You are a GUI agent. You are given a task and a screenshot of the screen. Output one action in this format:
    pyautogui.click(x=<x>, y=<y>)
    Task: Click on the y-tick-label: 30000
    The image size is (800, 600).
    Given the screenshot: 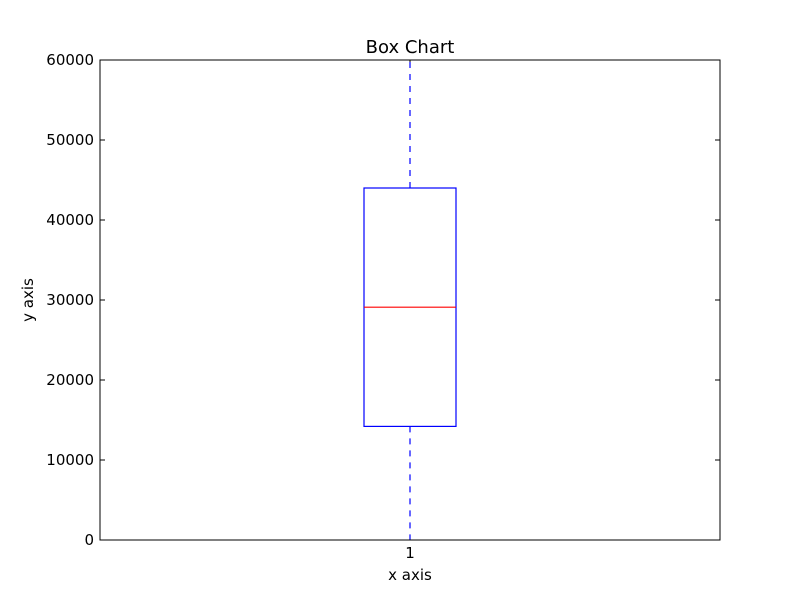 What is the action you would take?
    pyautogui.click(x=70, y=300)
    